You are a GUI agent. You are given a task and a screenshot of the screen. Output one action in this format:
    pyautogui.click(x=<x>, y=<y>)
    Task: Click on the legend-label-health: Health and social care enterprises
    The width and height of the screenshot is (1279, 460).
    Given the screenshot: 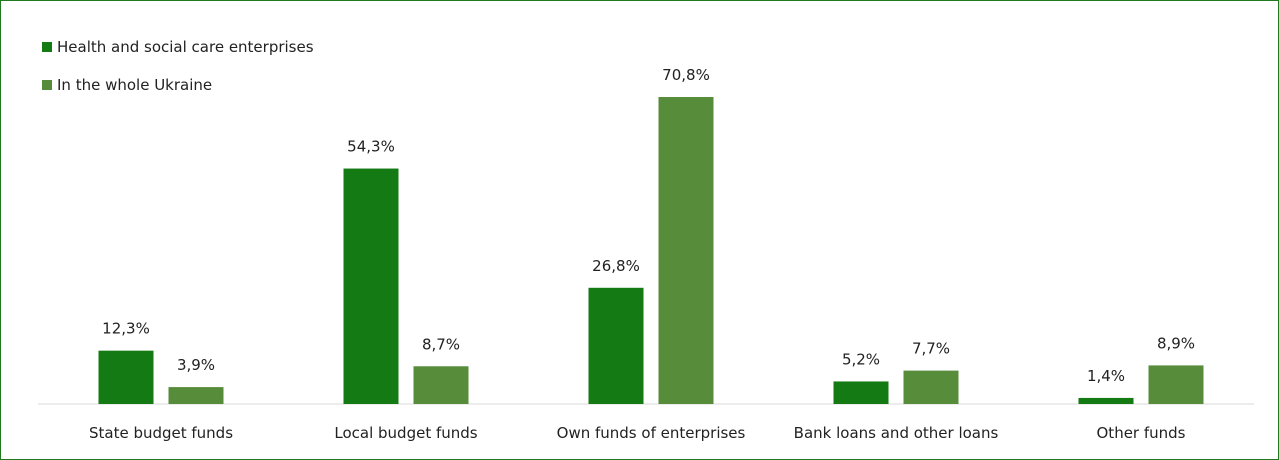 What is the action you would take?
    pyautogui.click(x=185, y=47)
    